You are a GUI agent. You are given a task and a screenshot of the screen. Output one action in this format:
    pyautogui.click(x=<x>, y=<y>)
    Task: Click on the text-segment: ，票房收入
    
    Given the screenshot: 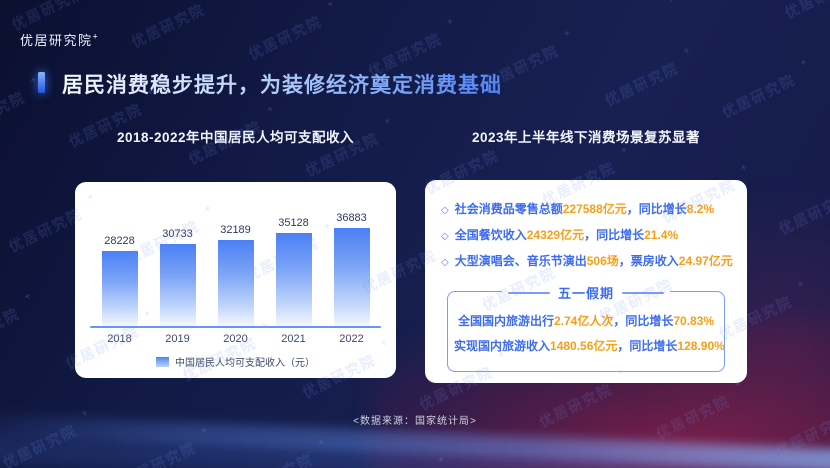 What is the action you would take?
    pyautogui.click(x=648, y=261)
    